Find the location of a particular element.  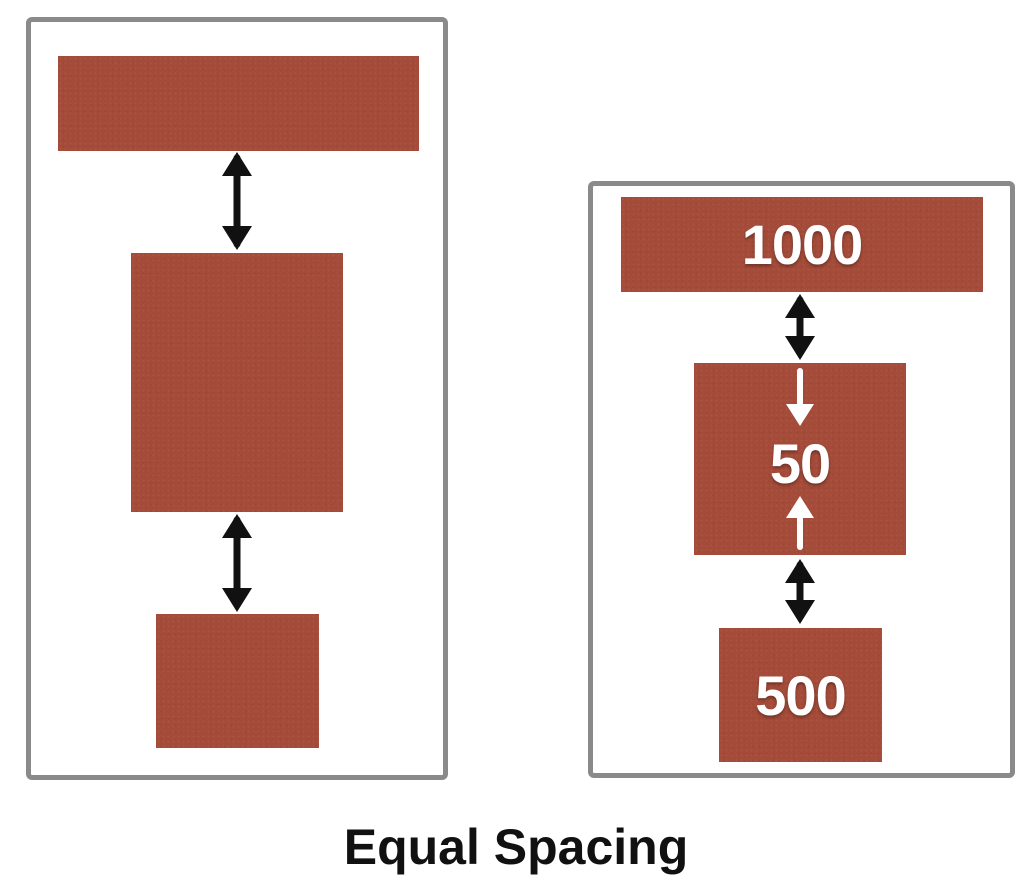

right-block-middle: 50 is located at coordinates (800, 459).